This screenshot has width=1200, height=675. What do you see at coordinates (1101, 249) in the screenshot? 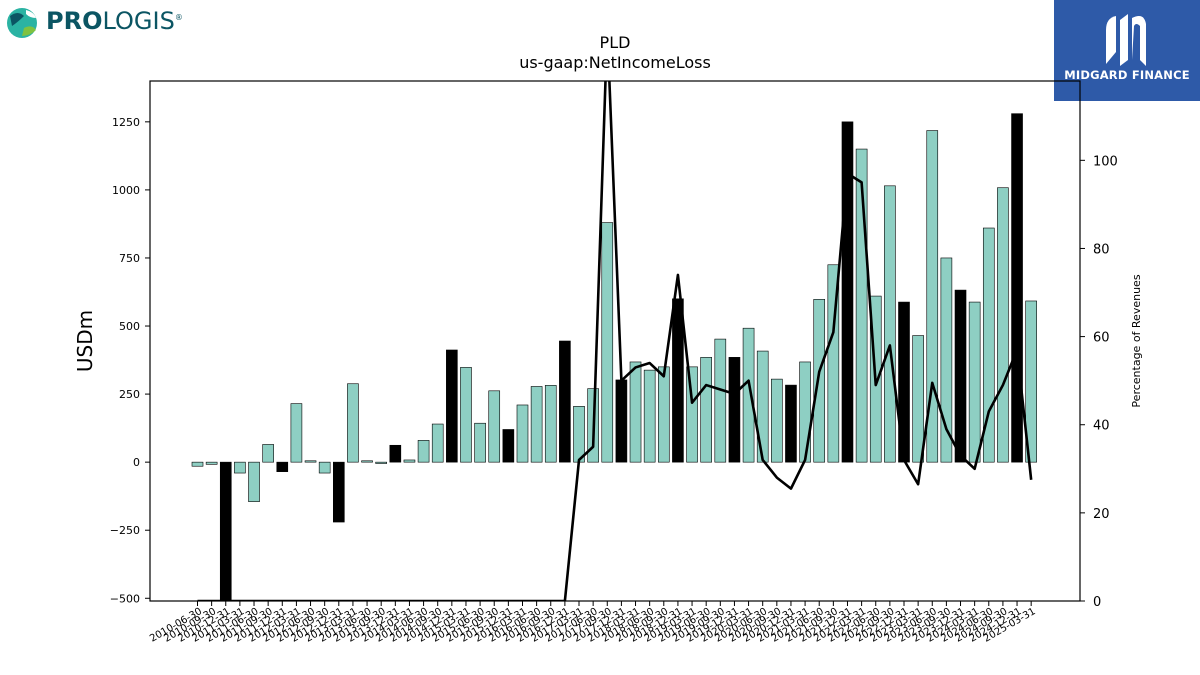
I see `y2-tick-label: 80` at bounding box center [1101, 249].